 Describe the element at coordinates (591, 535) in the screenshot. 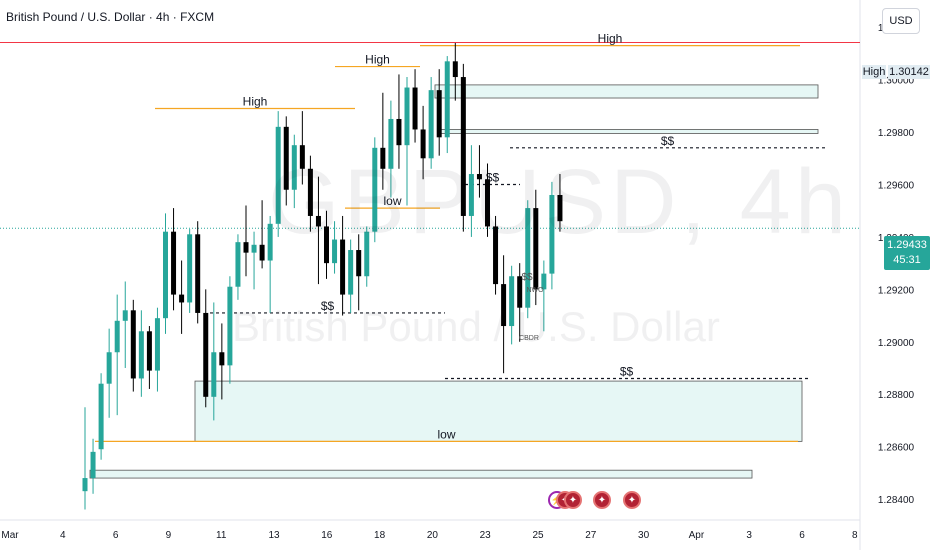

I see `x-tick-label: 27` at that location.